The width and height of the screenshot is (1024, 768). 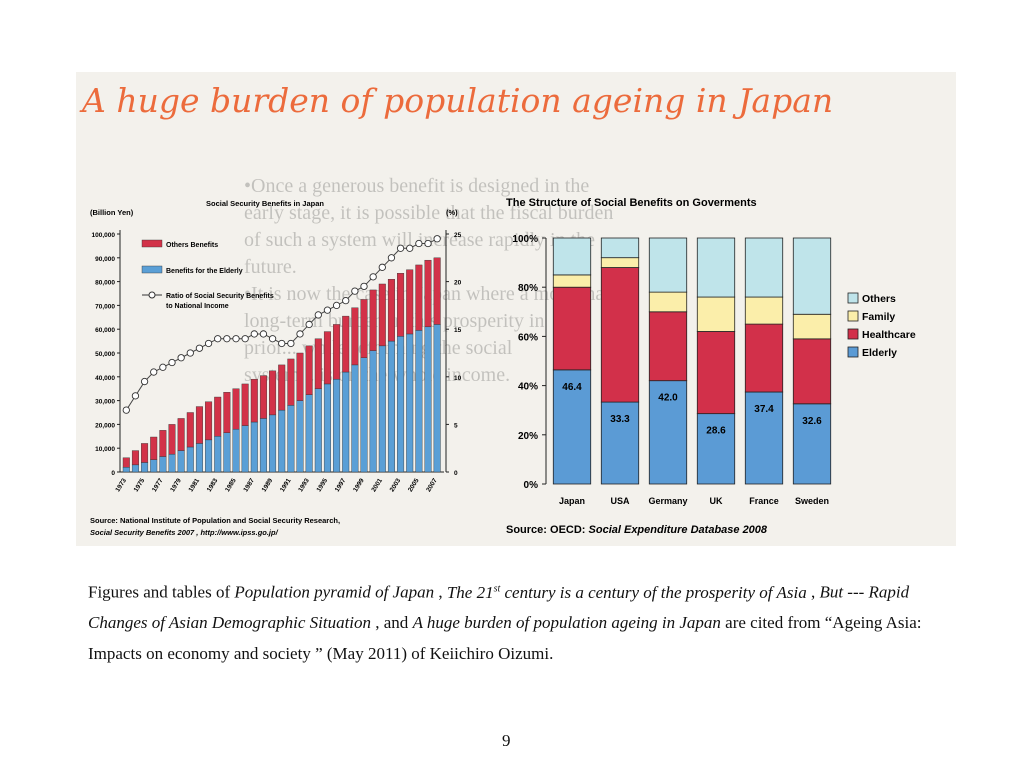 I want to click on caption-text: , and, so click(x=392, y=623).